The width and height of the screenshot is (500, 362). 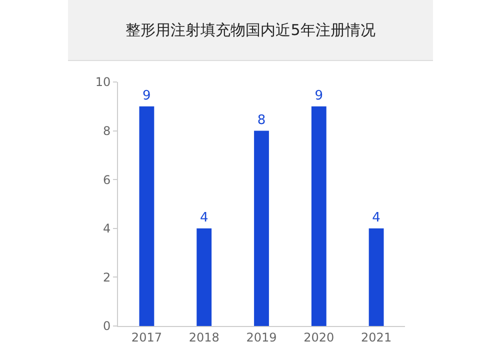 What do you see at coordinates (376, 337) in the screenshot?
I see `x-tick-label: 2021` at bounding box center [376, 337].